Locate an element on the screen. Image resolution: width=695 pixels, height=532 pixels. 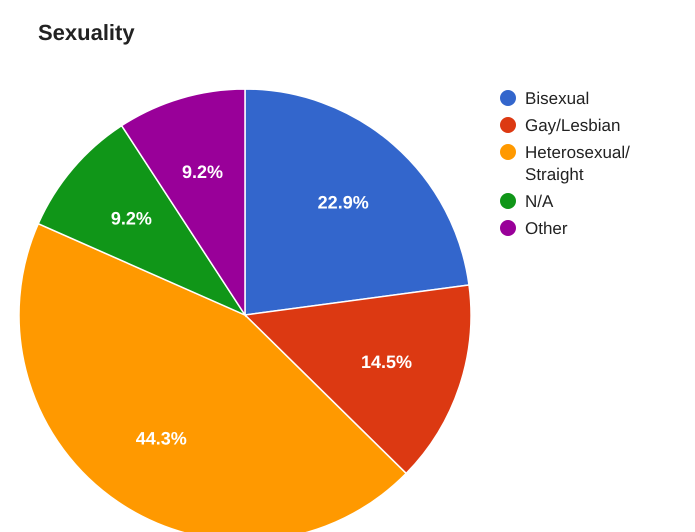
data-label: 14.5% is located at coordinates (386, 362).